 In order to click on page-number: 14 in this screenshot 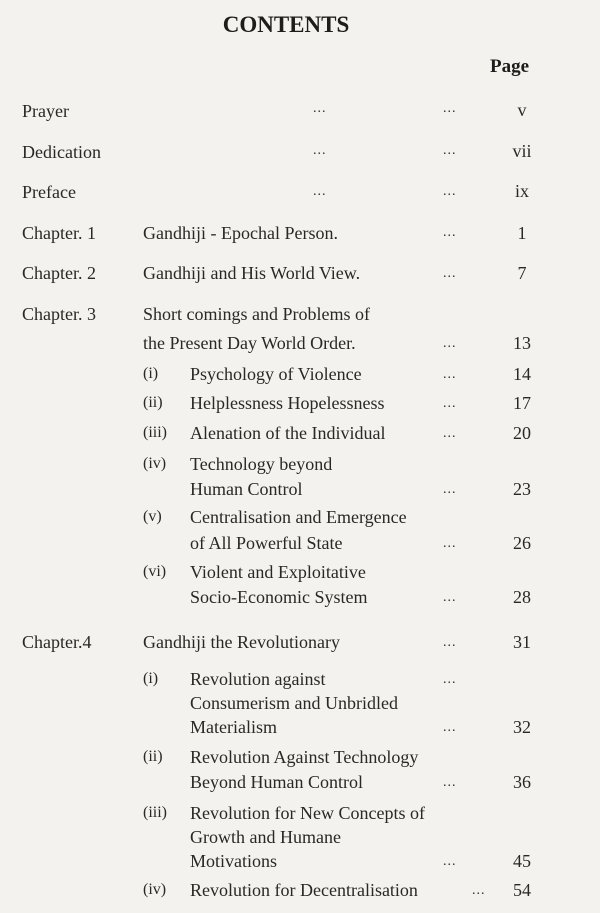, I will do `click(522, 374)`.